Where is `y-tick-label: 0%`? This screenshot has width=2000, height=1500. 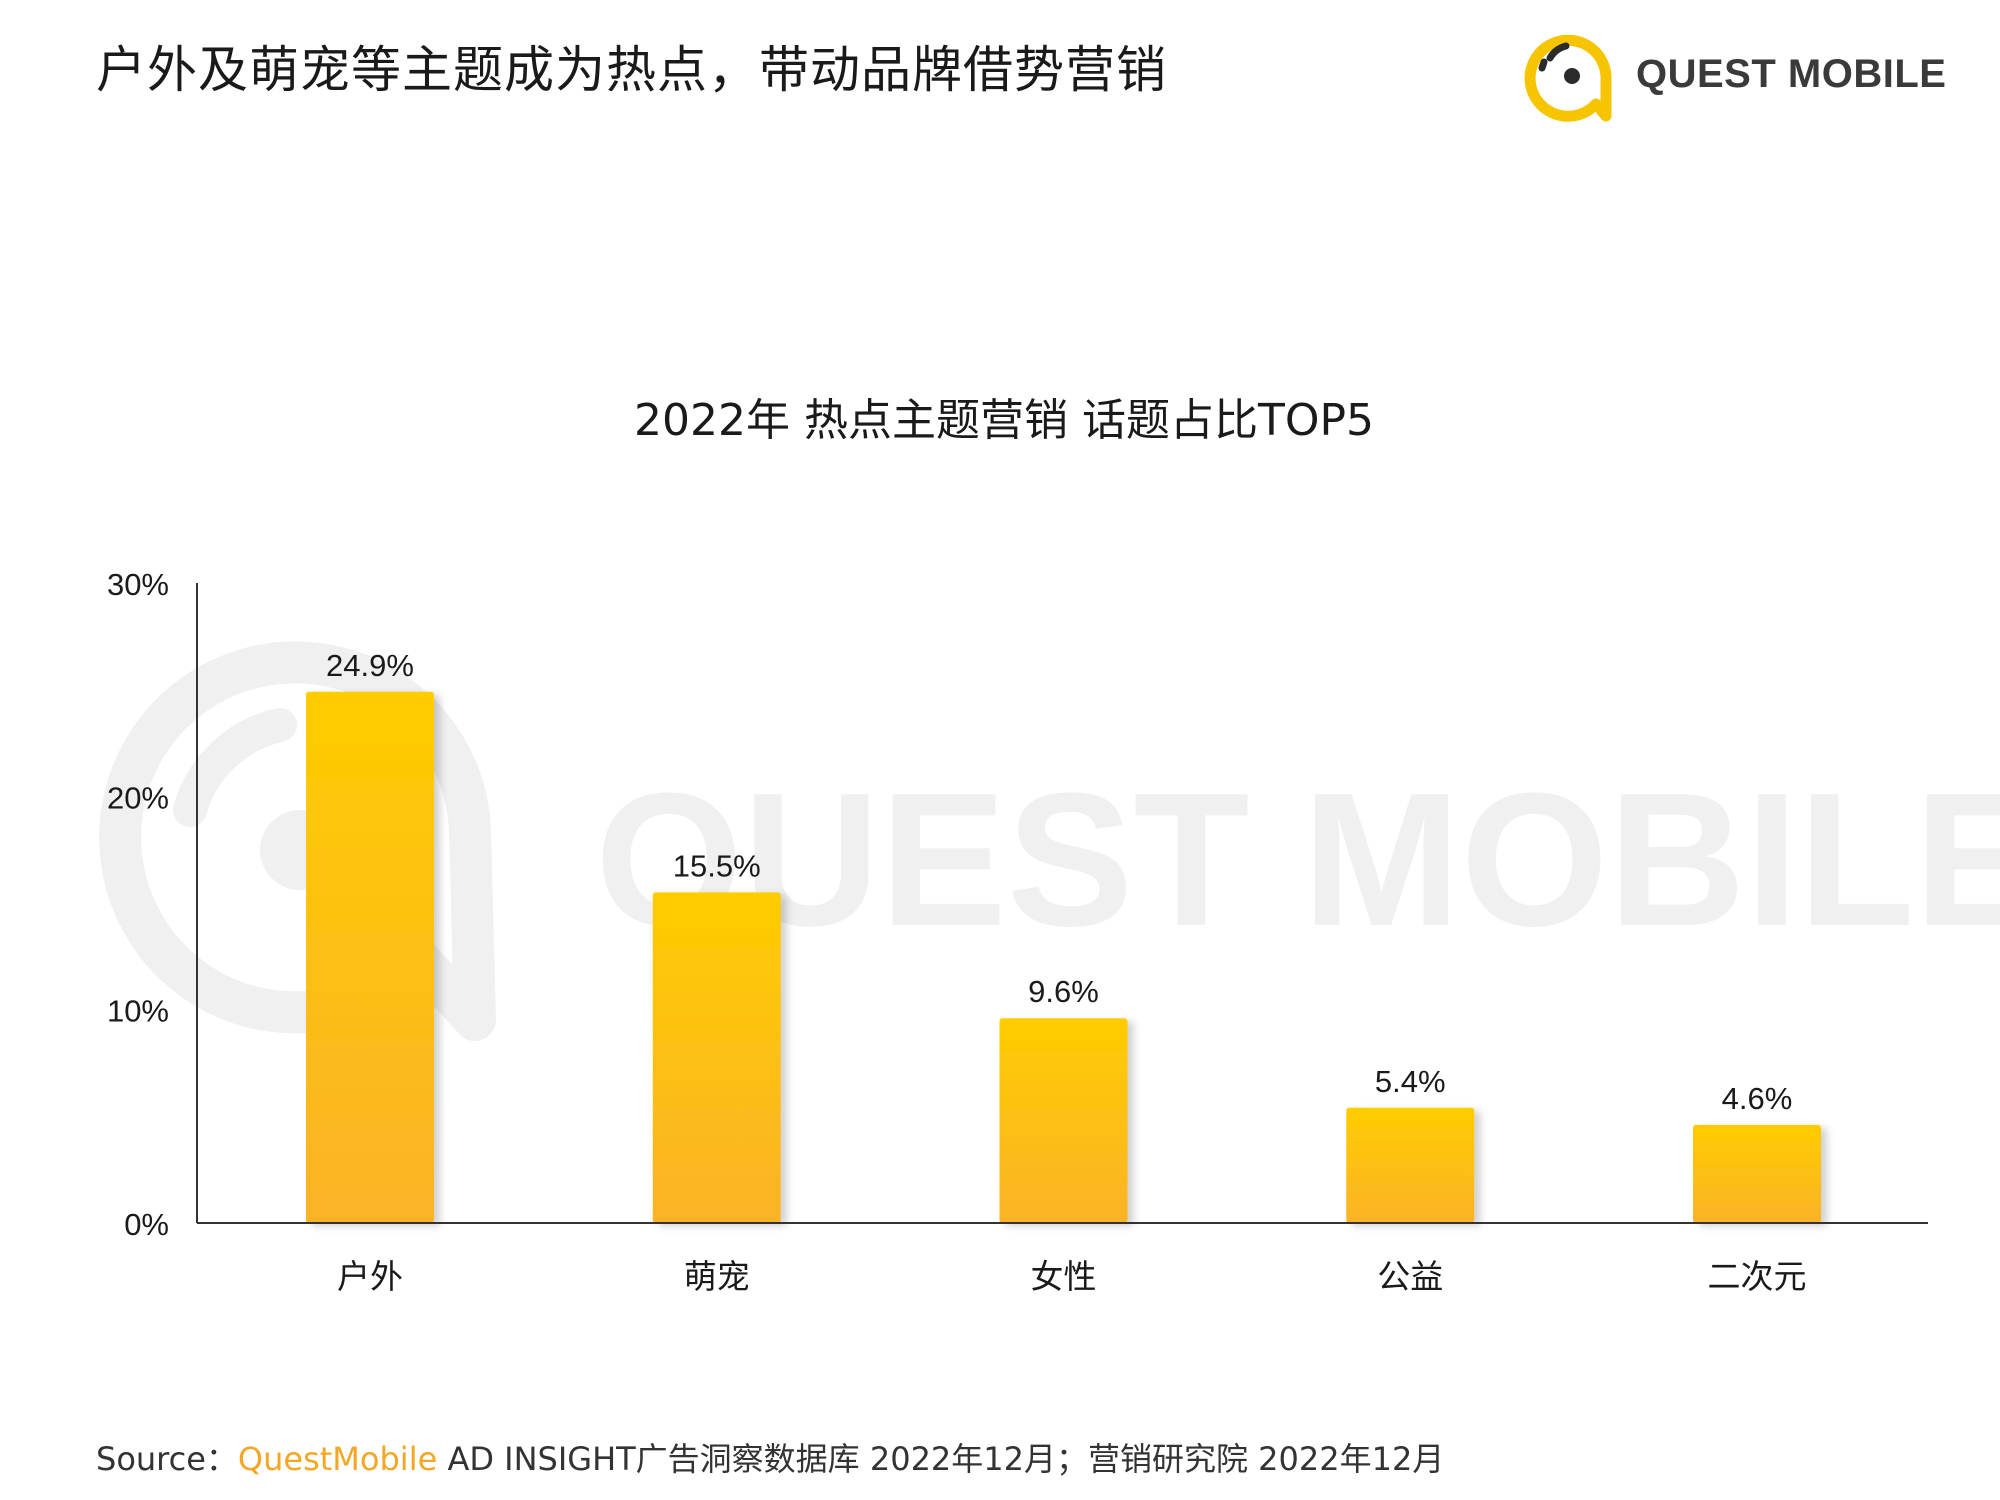 y-tick-label: 0% is located at coordinates (146, 1224).